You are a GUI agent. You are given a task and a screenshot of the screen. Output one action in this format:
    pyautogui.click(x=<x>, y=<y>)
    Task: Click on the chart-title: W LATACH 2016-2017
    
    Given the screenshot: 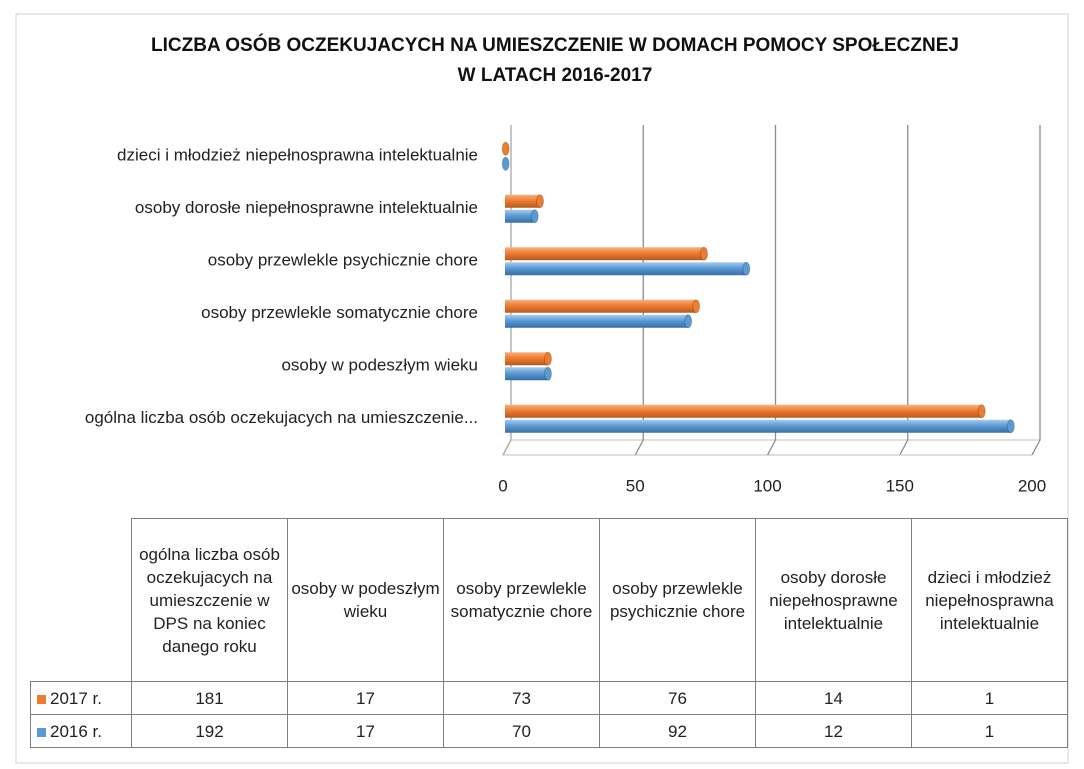 What is the action you would take?
    pyautogui.click(x=555, y=75)
    